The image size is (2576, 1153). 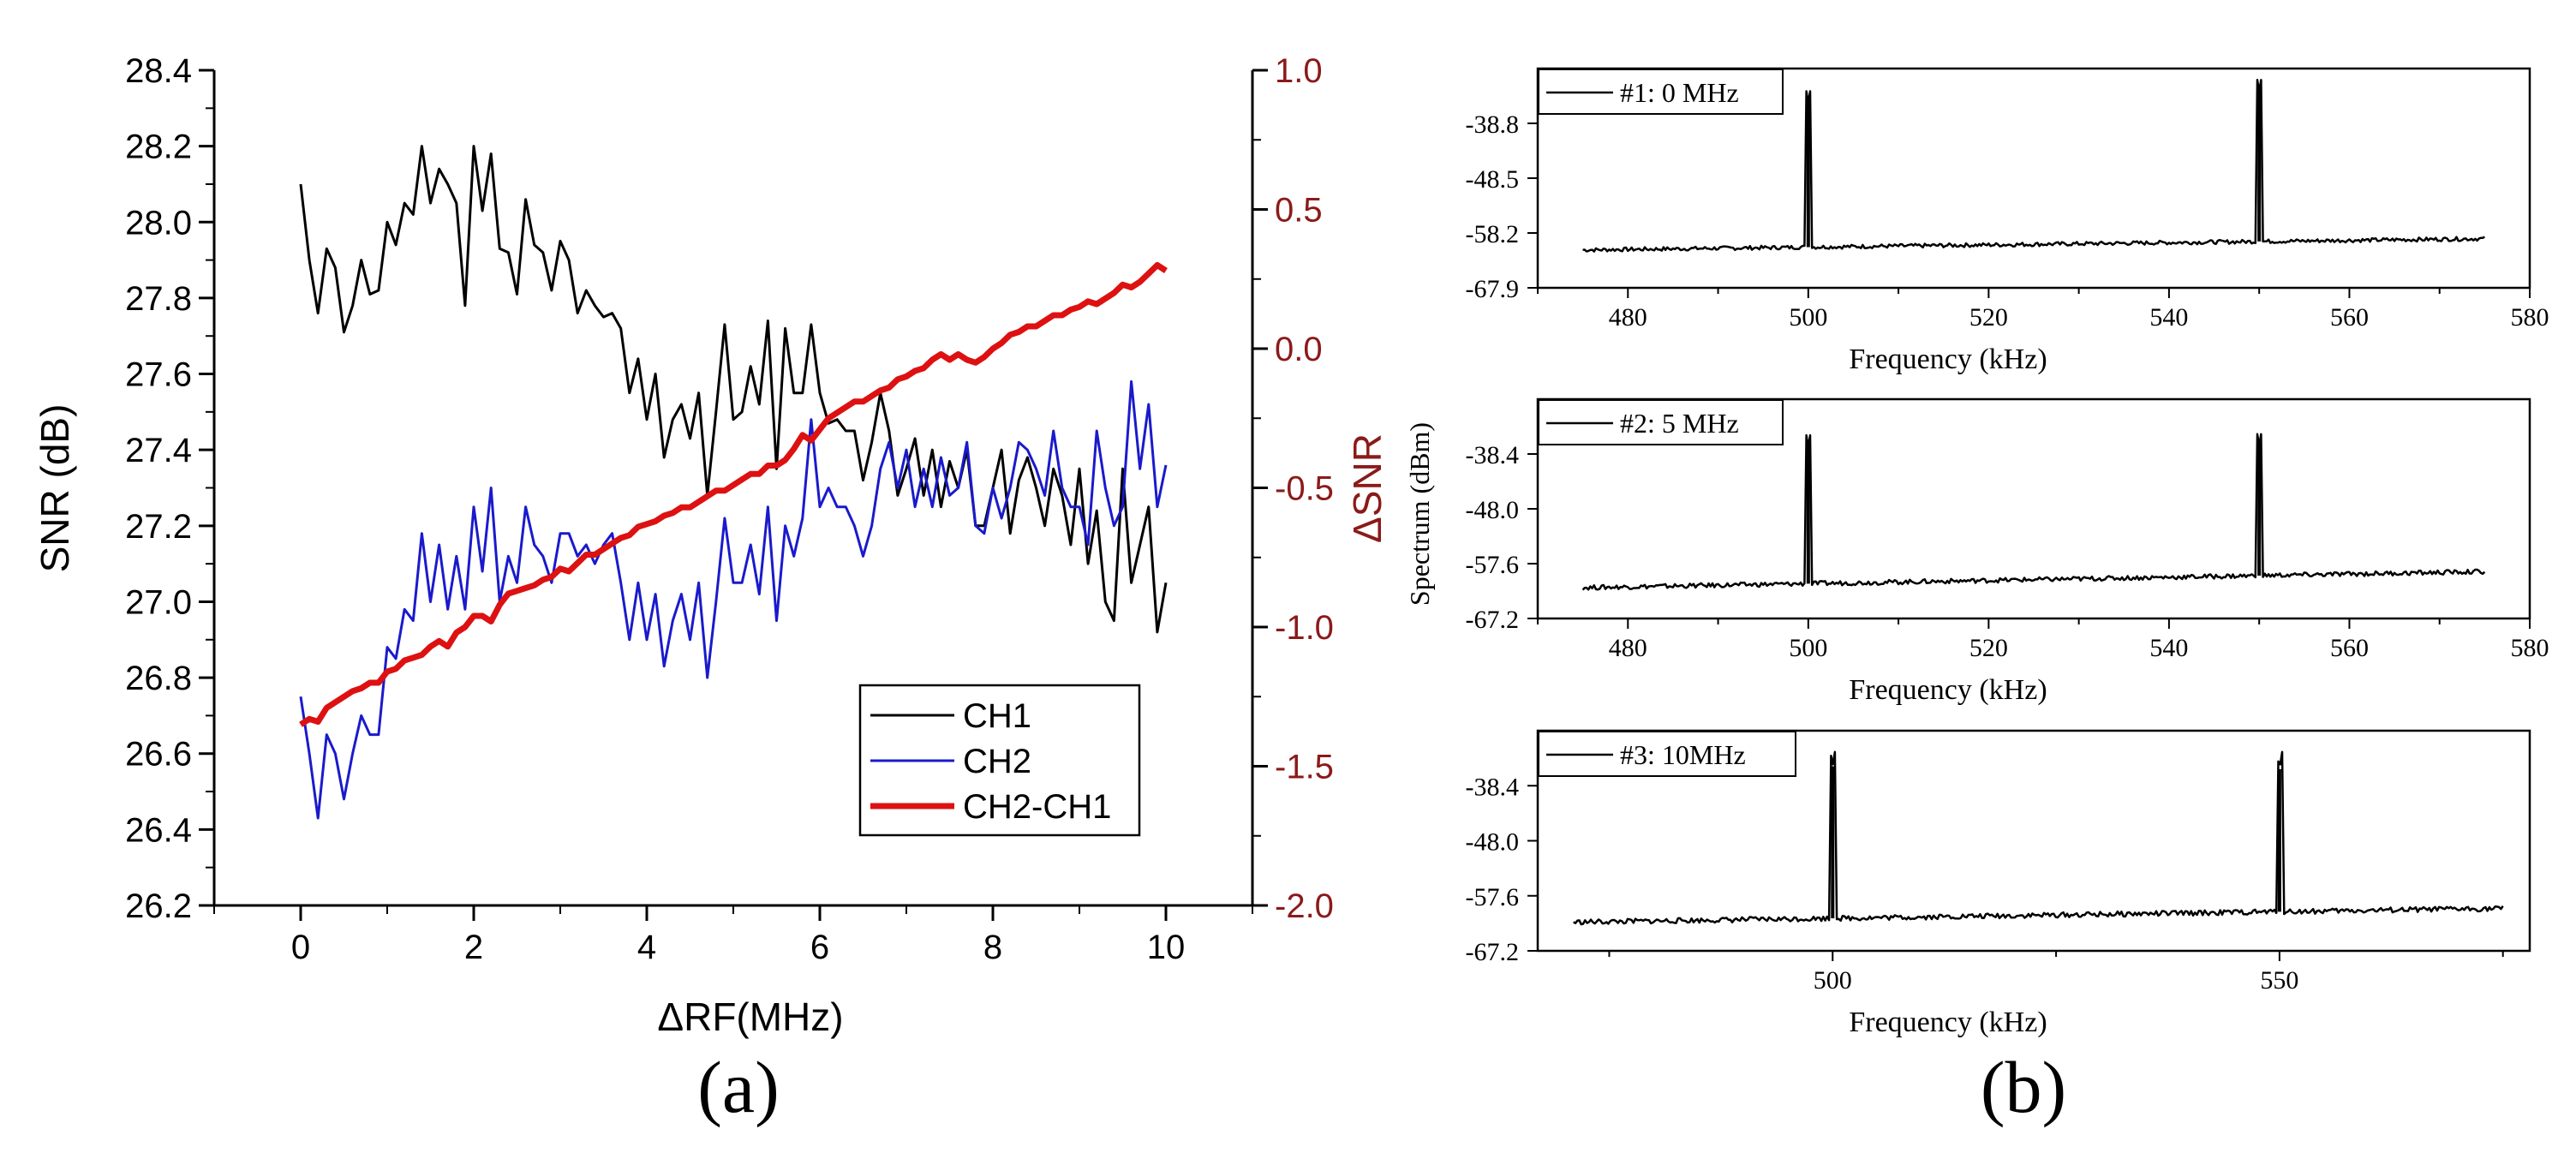 What do you see at coordinates (1166, 947) in the screenshot?
I see `x-tick-label: 10` at bounding box center [1166, 947].